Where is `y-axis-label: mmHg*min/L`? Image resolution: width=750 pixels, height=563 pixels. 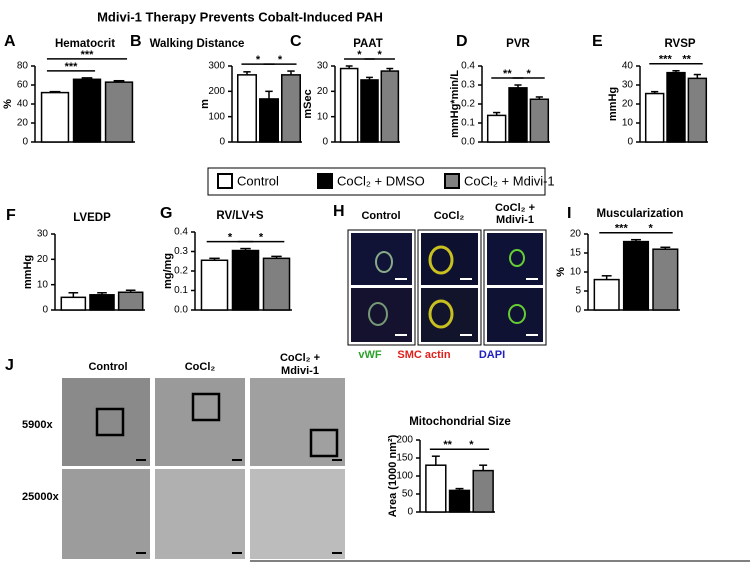
y-axis-label: mmHg*min/L is located at coordinates (455, 104).